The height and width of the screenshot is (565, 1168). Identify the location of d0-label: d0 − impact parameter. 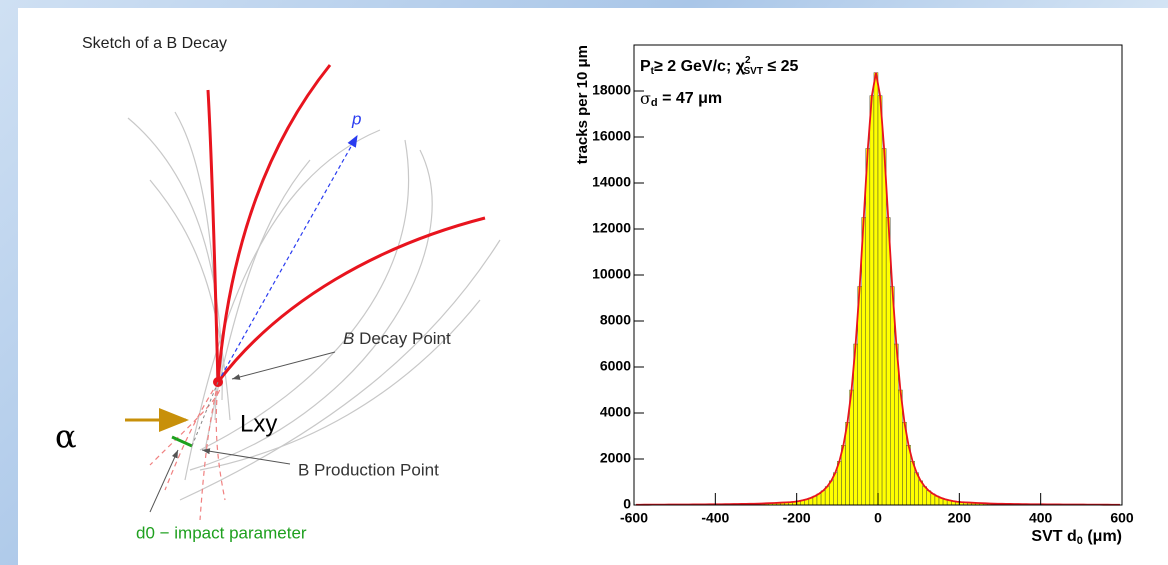
(221, 532).